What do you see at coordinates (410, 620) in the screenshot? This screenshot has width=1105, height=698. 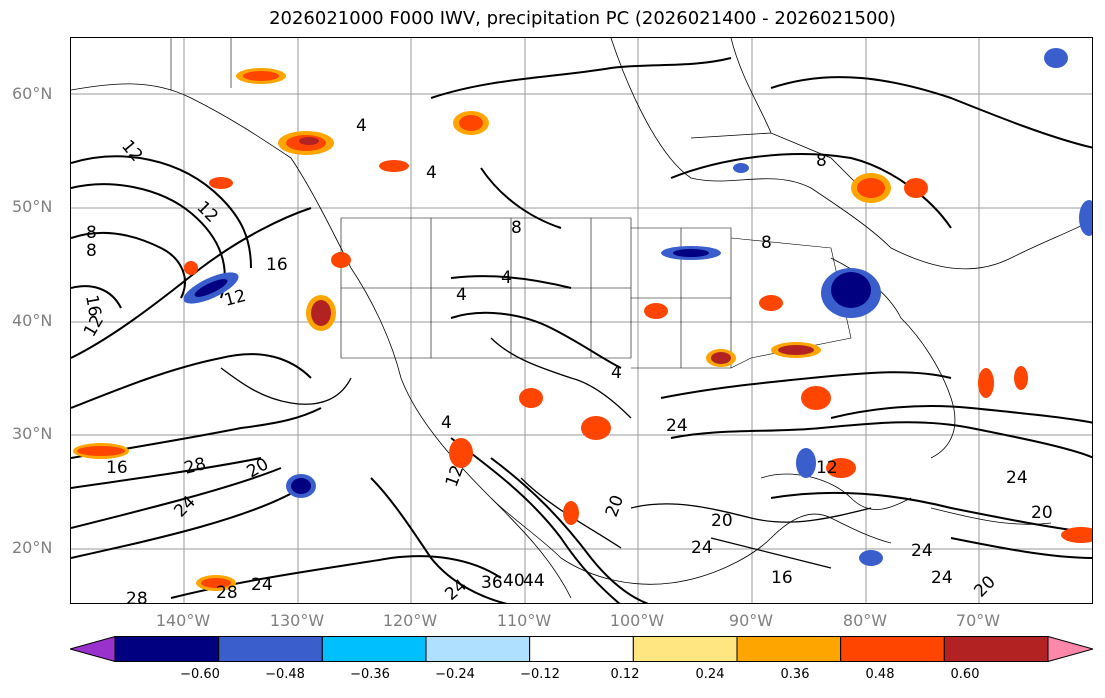 I see `lon-label-120w: 120°W` at bounding box center [410, 620].